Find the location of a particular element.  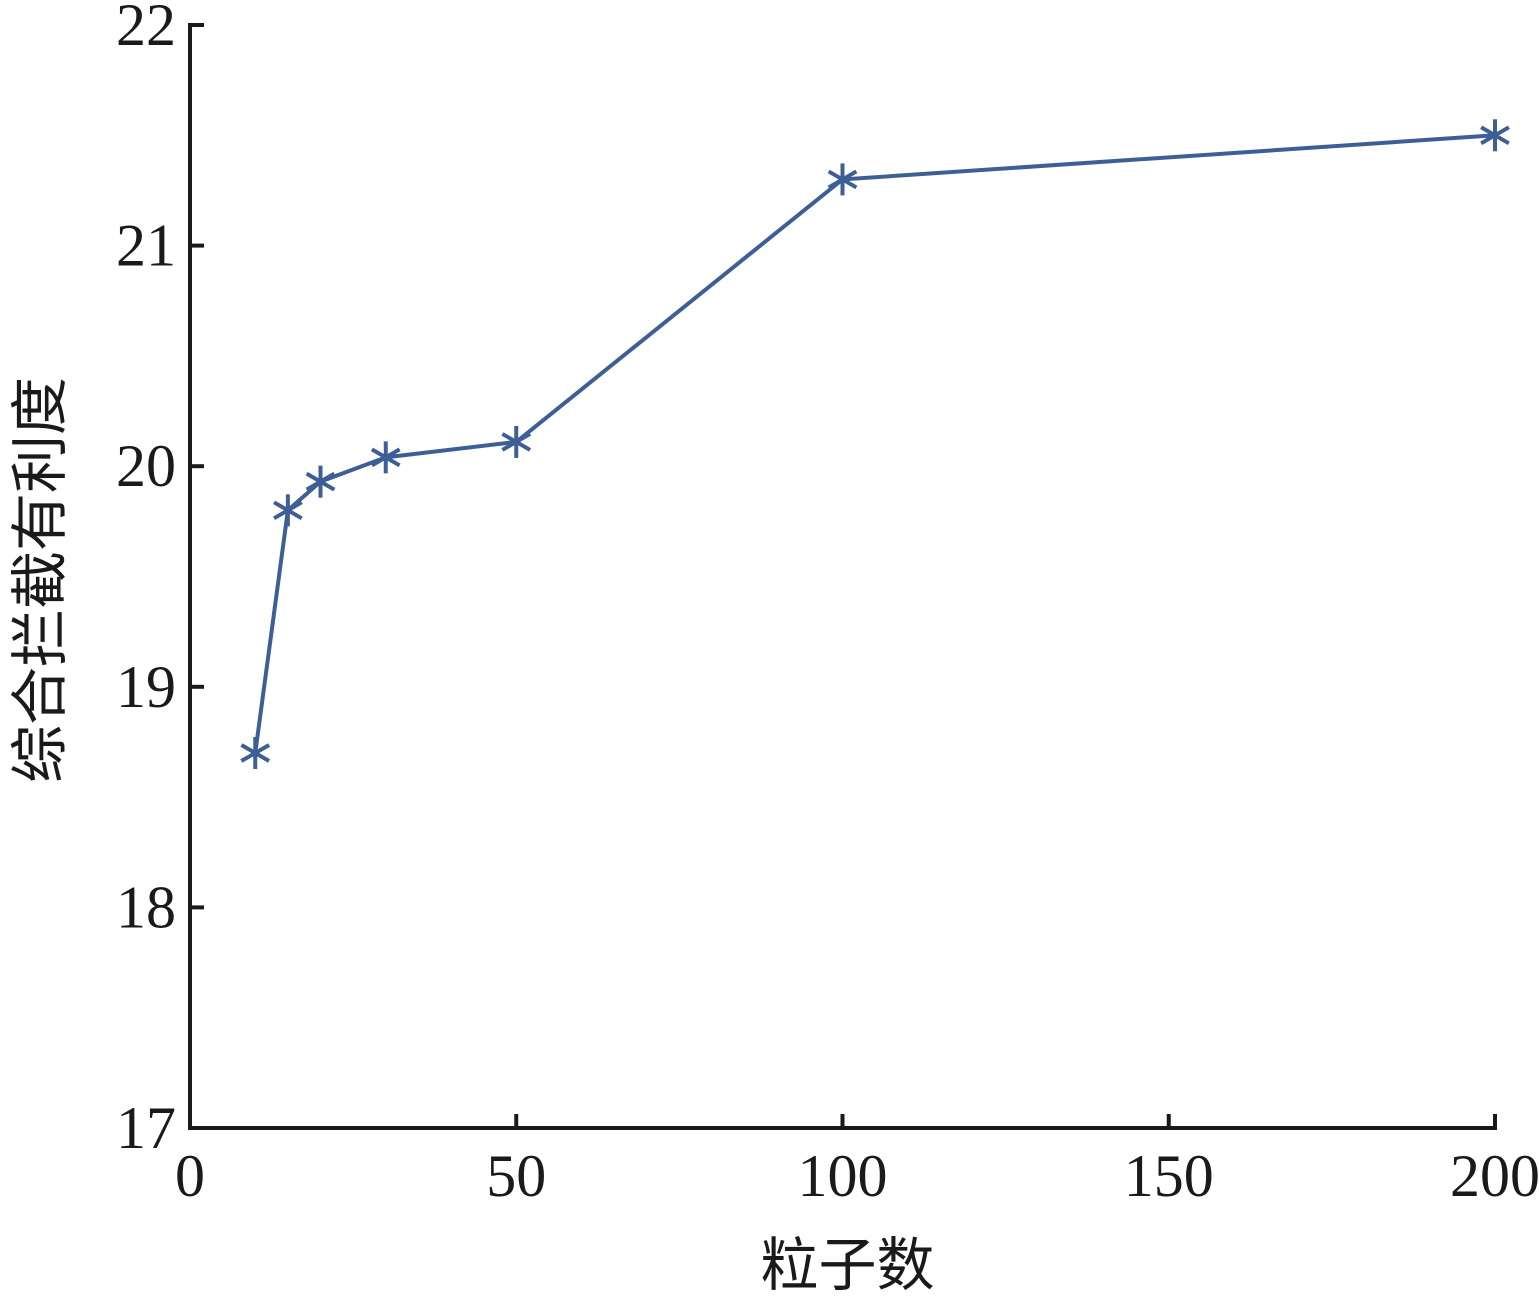

y-tick-label: 21 is located at coordinates (146, 246).